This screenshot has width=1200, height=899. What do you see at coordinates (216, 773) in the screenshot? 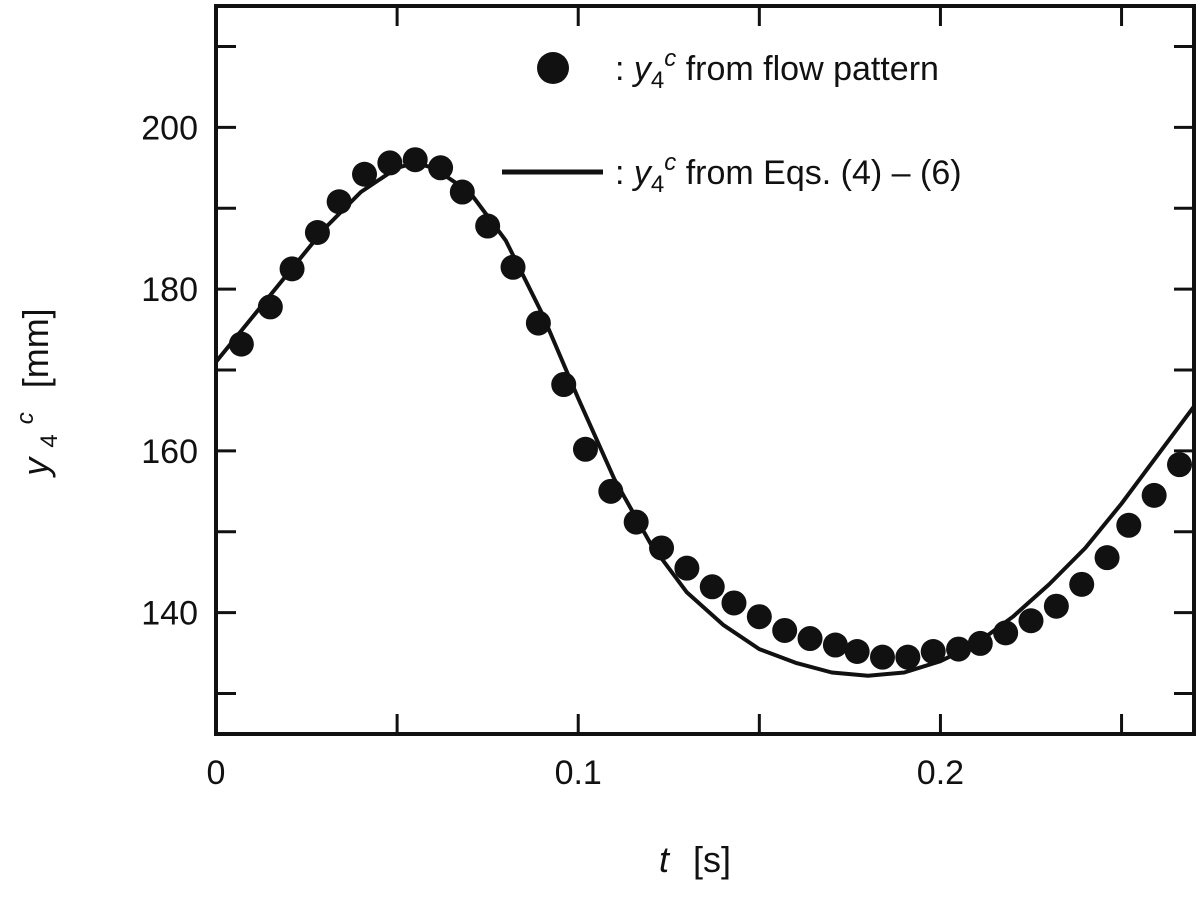
I see `x-tick-label-0: 0` at bounding box center [216, 773].